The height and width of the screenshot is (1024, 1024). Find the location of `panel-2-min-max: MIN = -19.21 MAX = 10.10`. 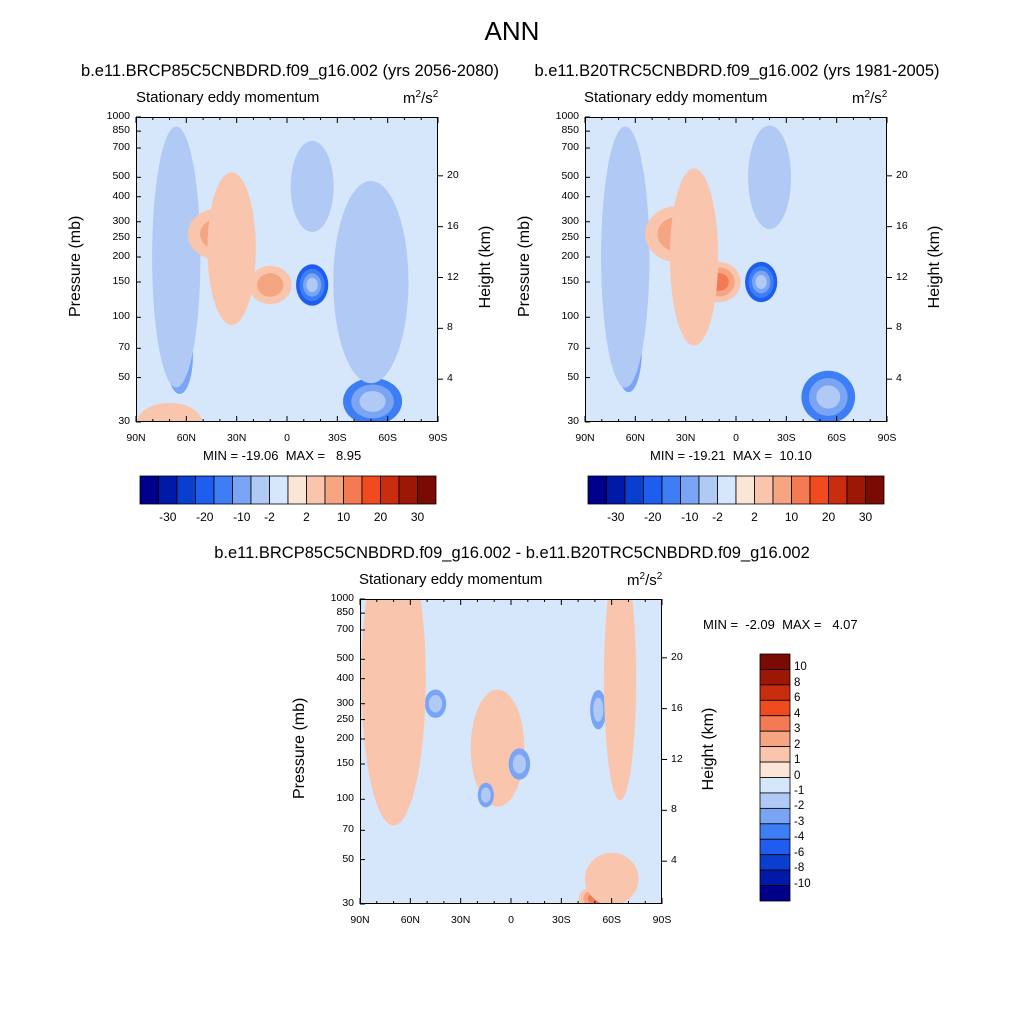

panel-2-min-max: MIN = -19.21 MAX = 10.10 is located at coordinates (731, 455).